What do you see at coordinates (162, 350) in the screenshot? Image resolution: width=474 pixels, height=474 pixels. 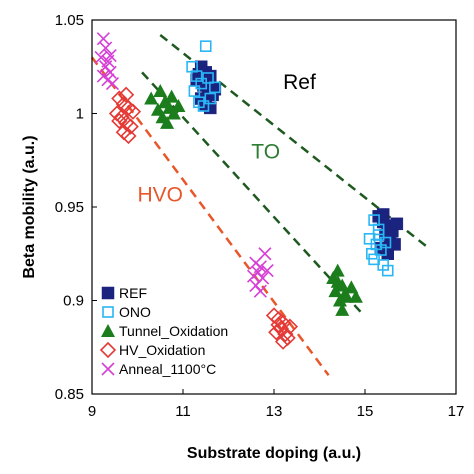 I see `legend-label-hv-oxidation: HV_Oxidation` at bounding box center [162, 350].